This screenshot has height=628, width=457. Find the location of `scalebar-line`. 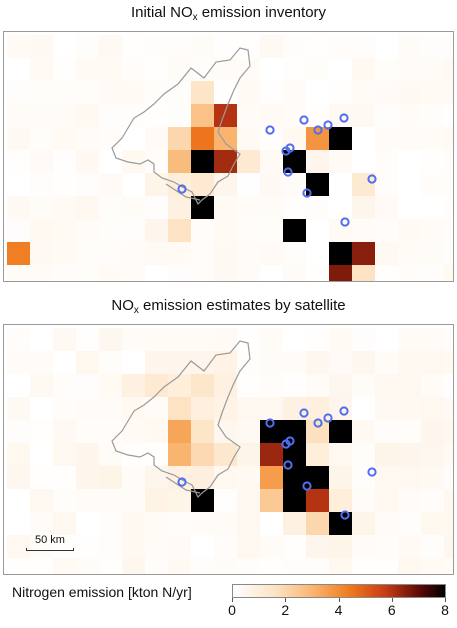

scalebar-line is located at coordinates (50, 549).